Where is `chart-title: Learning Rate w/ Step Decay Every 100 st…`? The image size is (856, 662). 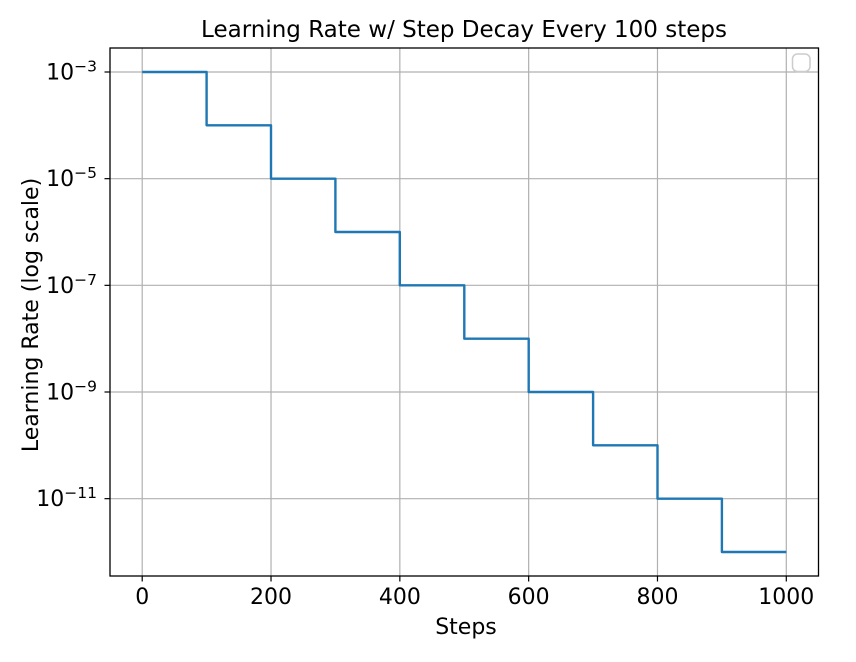
chart-title: Learning Rate w/ Step Decay Every 100 st… is located at coordinates (464, 30).